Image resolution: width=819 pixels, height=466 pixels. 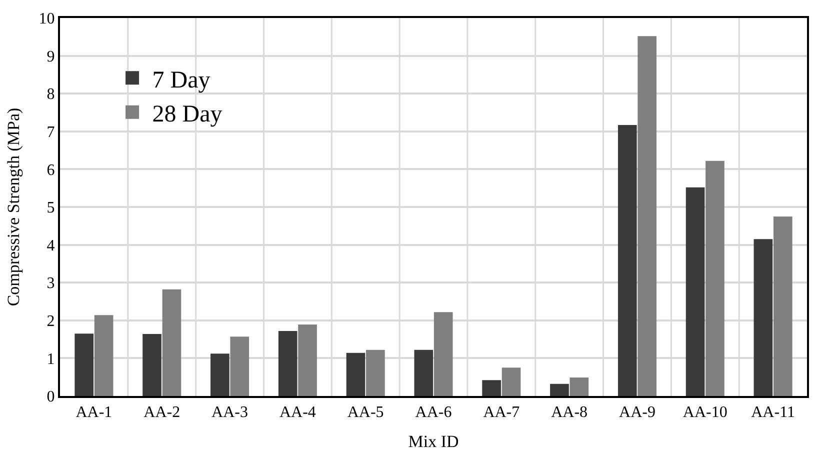 I want to click on y-axis-title: Compressive Strength (MPa), so click(x=13, y=207).